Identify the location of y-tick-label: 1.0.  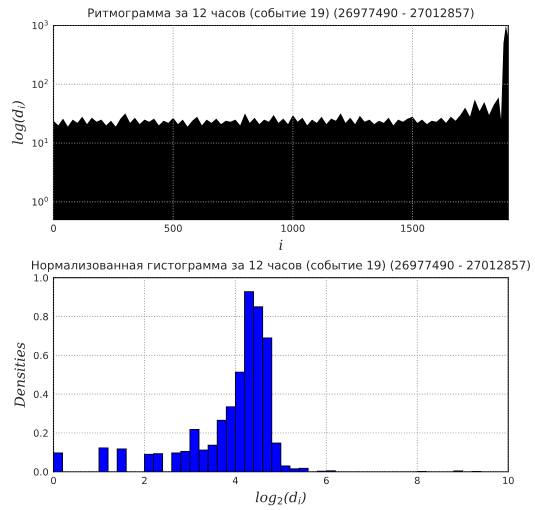
(41, 278).